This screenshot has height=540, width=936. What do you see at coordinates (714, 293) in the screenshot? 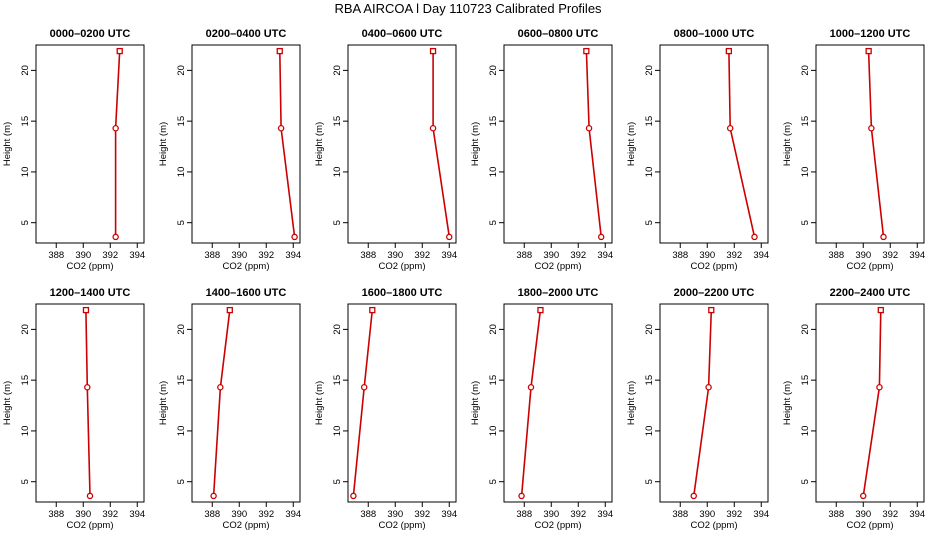
I see `panel-title: 2000–2200 UTC` at bounding box center [714, 293].